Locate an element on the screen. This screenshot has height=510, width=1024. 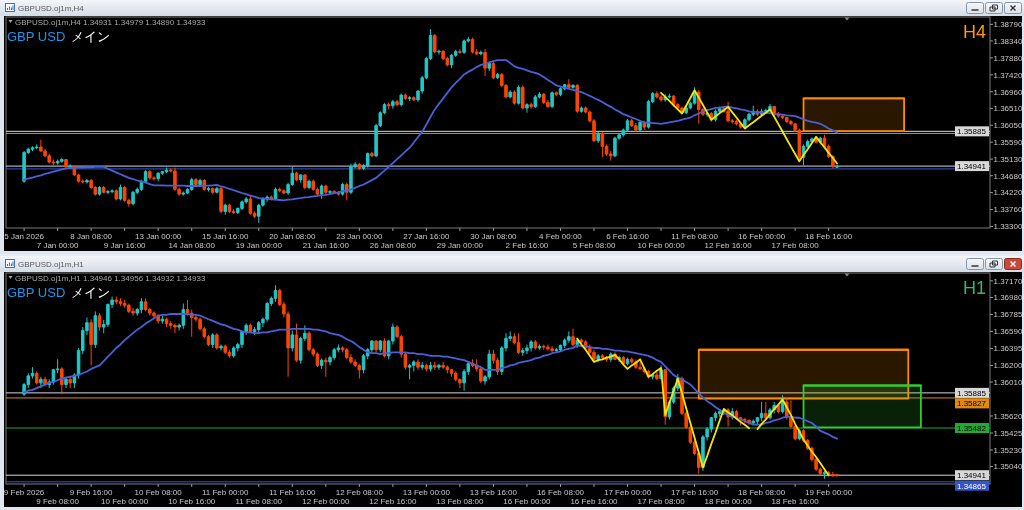
x-tick-label: 30 Jan 08:00 is located at coordinates (494, 236).